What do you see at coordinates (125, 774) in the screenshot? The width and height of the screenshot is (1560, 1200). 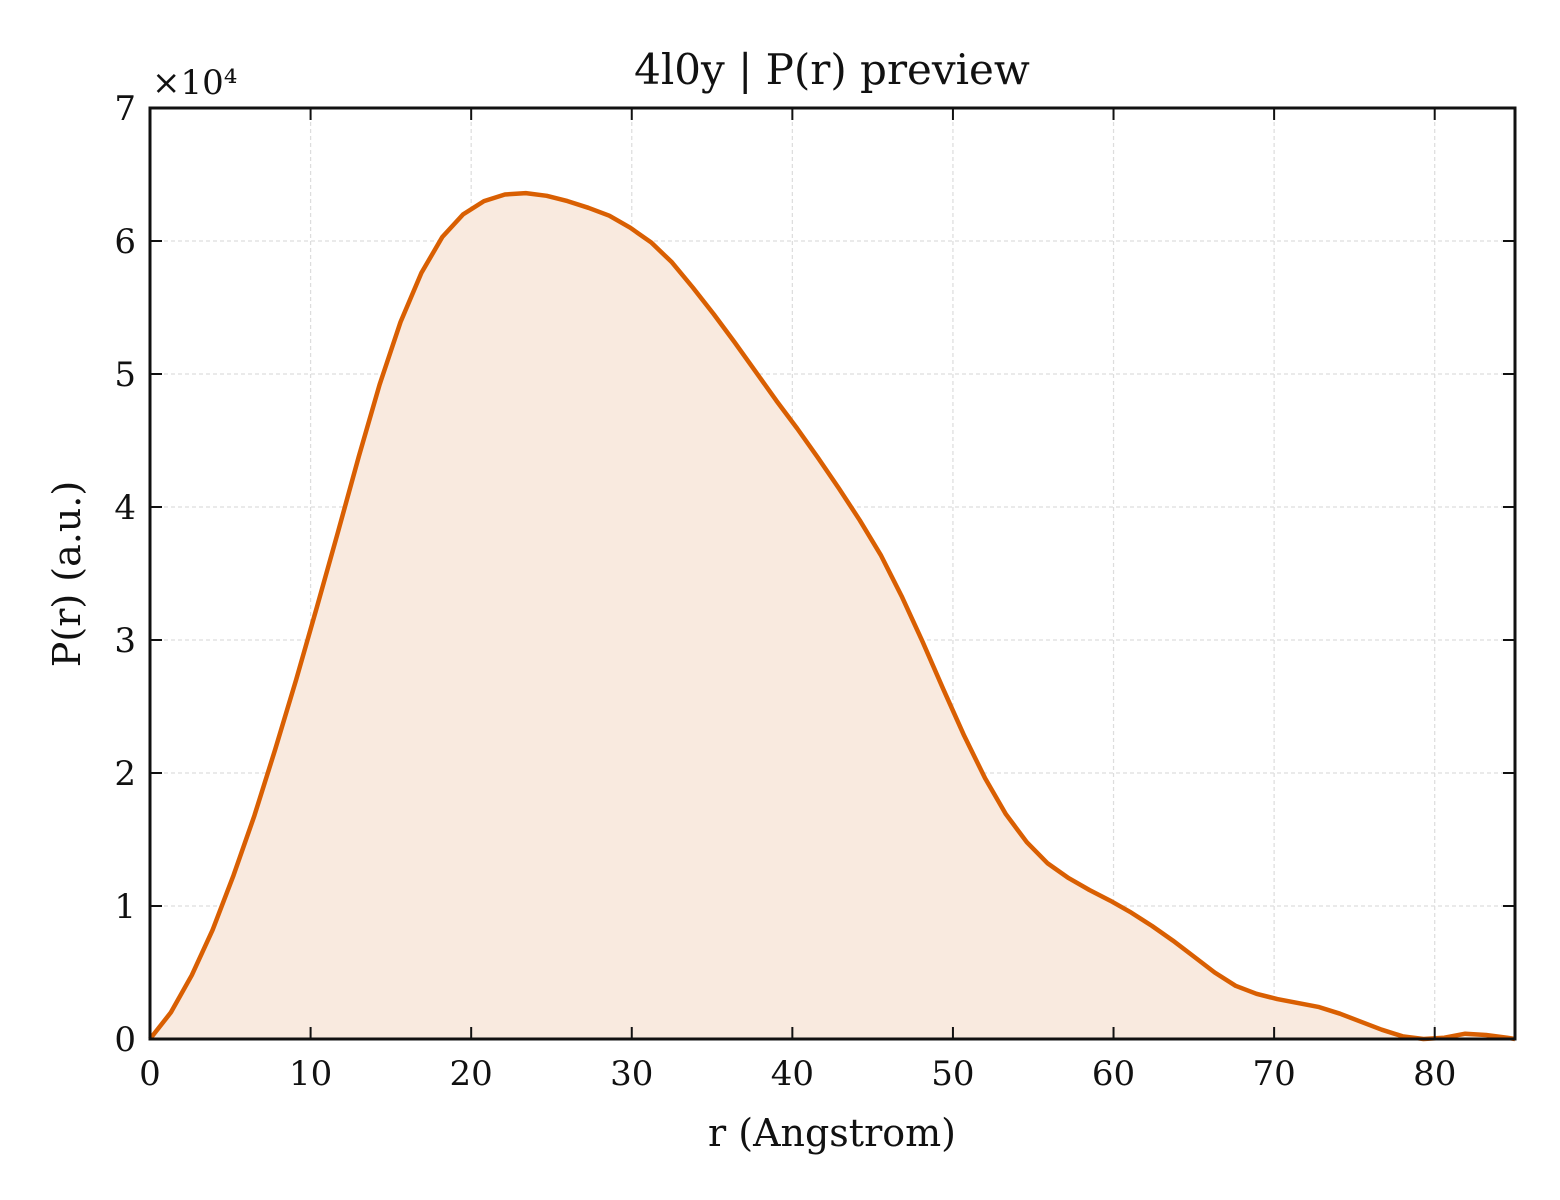 I see `y-tick-label: 2` at bounding box center [125, 774].